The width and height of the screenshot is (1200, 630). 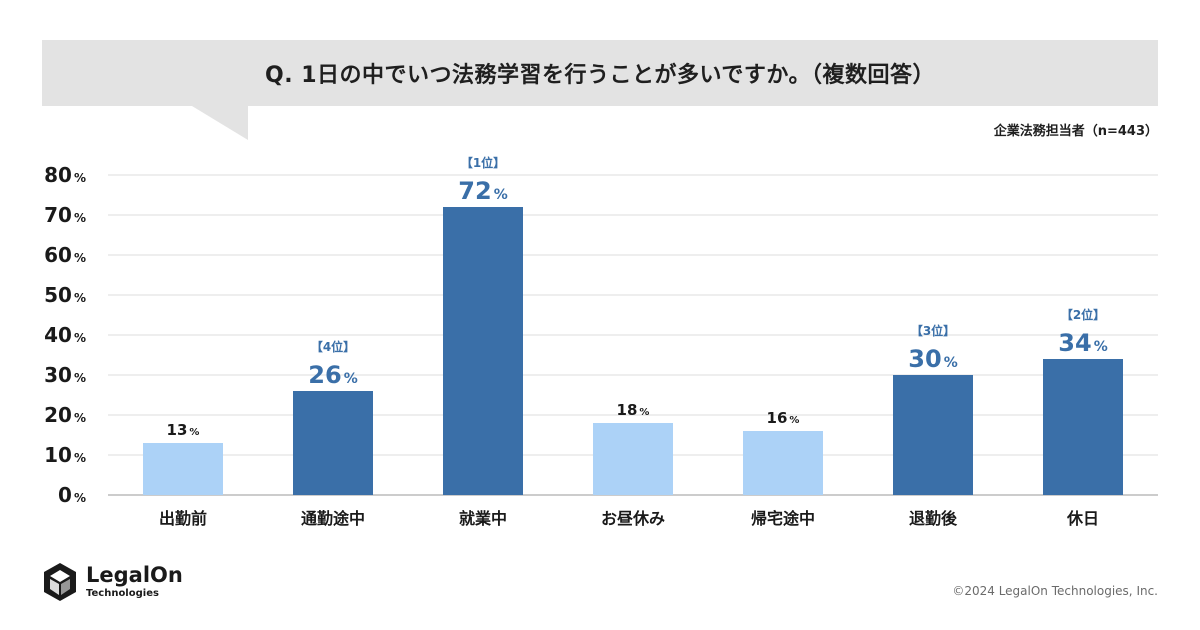 I want to click on y-tick-label-80: 80%, so click(x=65, y=175).